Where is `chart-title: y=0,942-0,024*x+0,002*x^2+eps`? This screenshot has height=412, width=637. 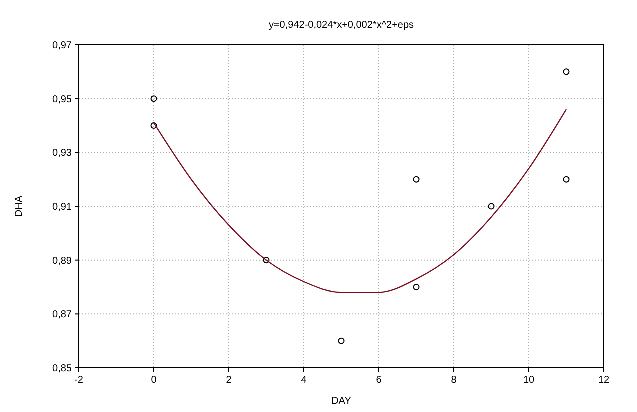 chart-title: y=0,942-0,024*x+0,002*x^2+eps is located at coordinates (341, 25).